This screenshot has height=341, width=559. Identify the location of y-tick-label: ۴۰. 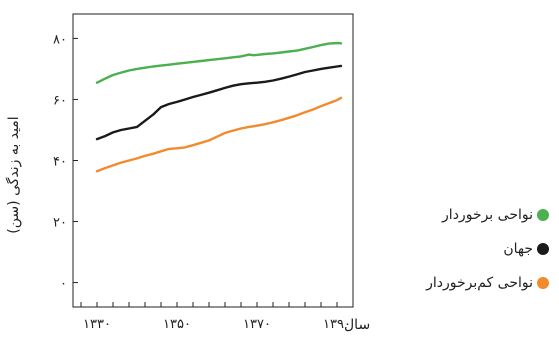
(60, 162).